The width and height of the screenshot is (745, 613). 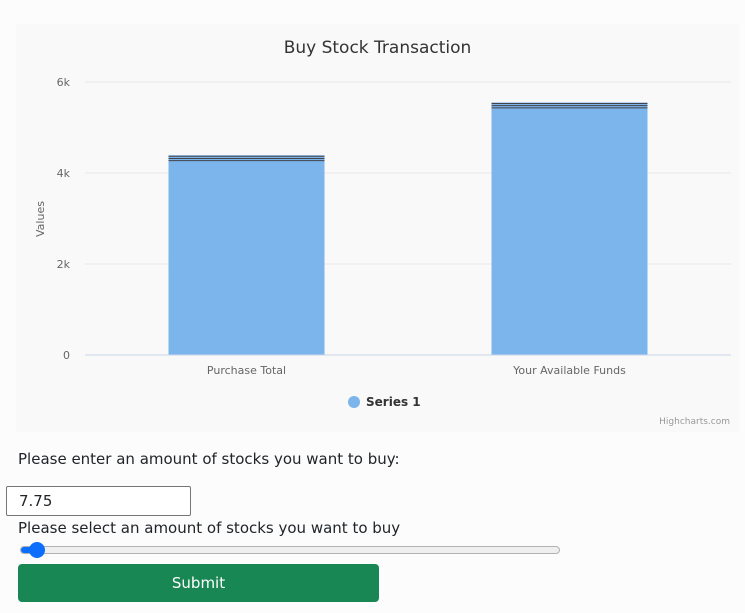 I want to click on chart-title: Buy Stock Transaction, so click(x=378, y=48).